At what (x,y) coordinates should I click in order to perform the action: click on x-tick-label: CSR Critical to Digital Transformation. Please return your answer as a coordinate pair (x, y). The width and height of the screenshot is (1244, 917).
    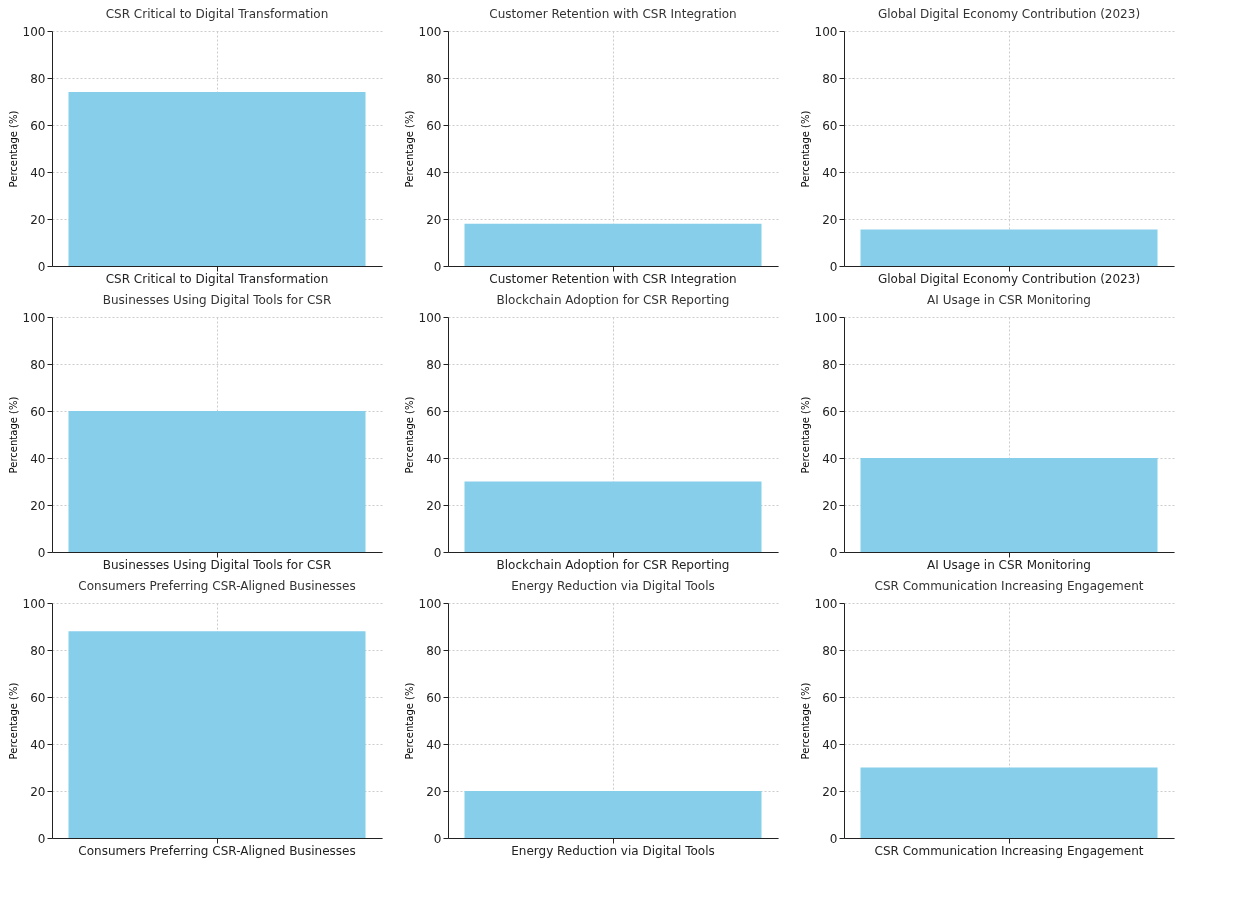
    Looking at the image, I should click on (217, 278).